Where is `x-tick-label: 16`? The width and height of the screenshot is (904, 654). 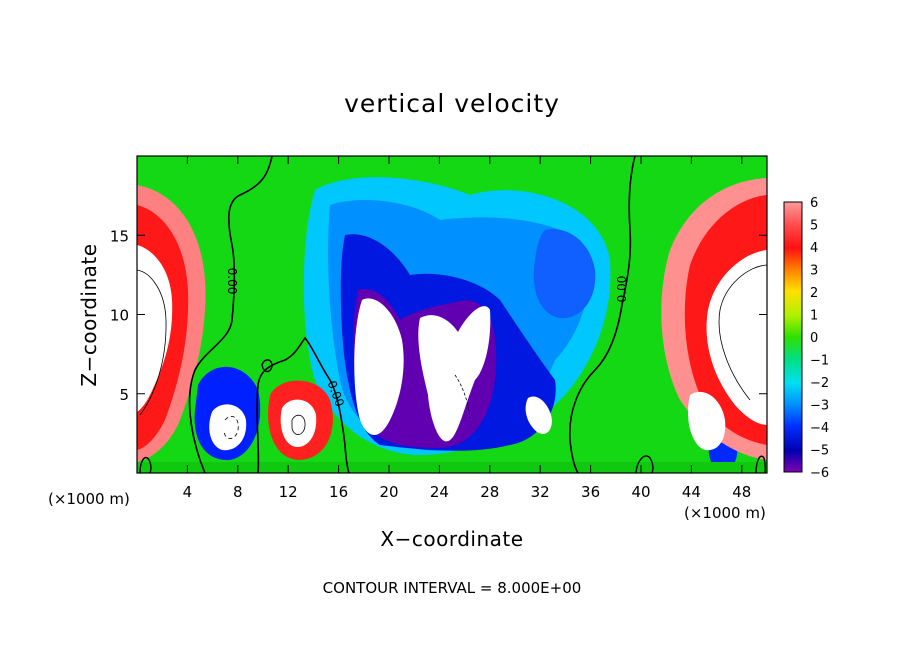
x-tick-label: 16 is located at coordinates (338, 492).